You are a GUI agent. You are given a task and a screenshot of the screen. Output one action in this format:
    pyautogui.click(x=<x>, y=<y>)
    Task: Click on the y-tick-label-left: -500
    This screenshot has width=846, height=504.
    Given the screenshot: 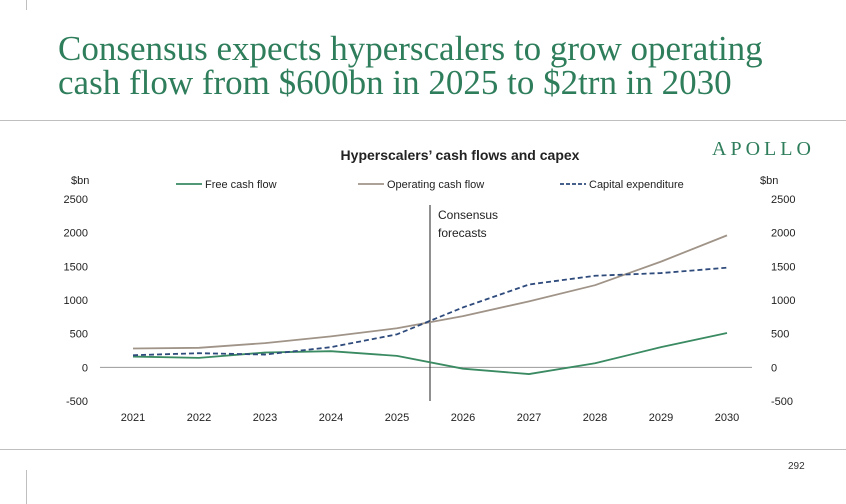 What is the action you would take?
    pyautogui.click(x=77, y=402)
    